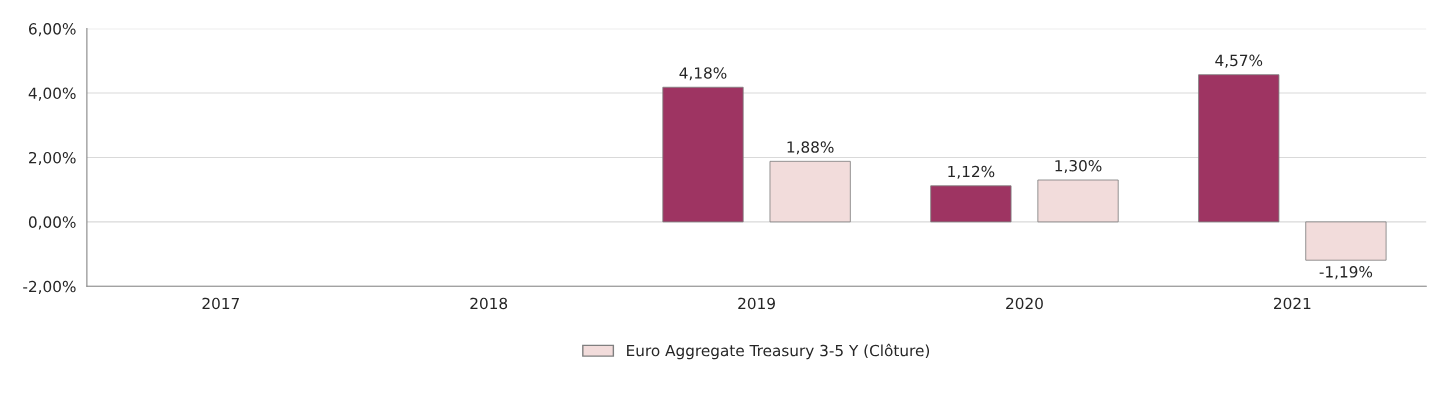 The height and width of the screenshot is (409, 1448). Describe the element at coordinates (52, 158) in the screenshot. I see `y-tick-label: 2,00%` at that location.